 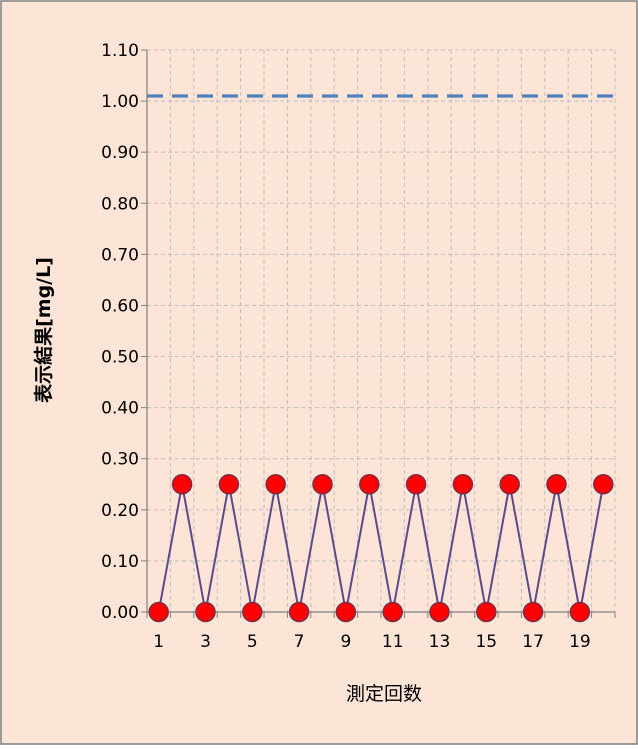 I want to click on series-group, so click(x=381, y=548).